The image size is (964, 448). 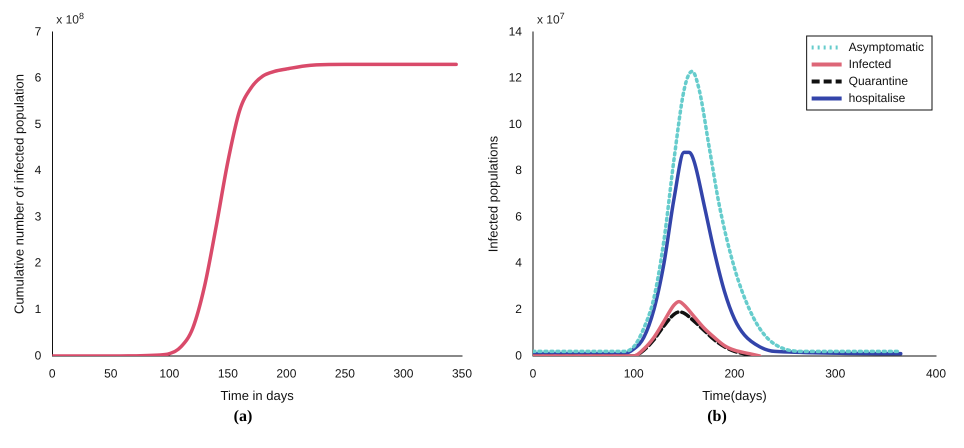 What do you see at coordinates (515, 77) in the screenshot?
I see `y-tick-label: 12` at bounding box center [515, 77].